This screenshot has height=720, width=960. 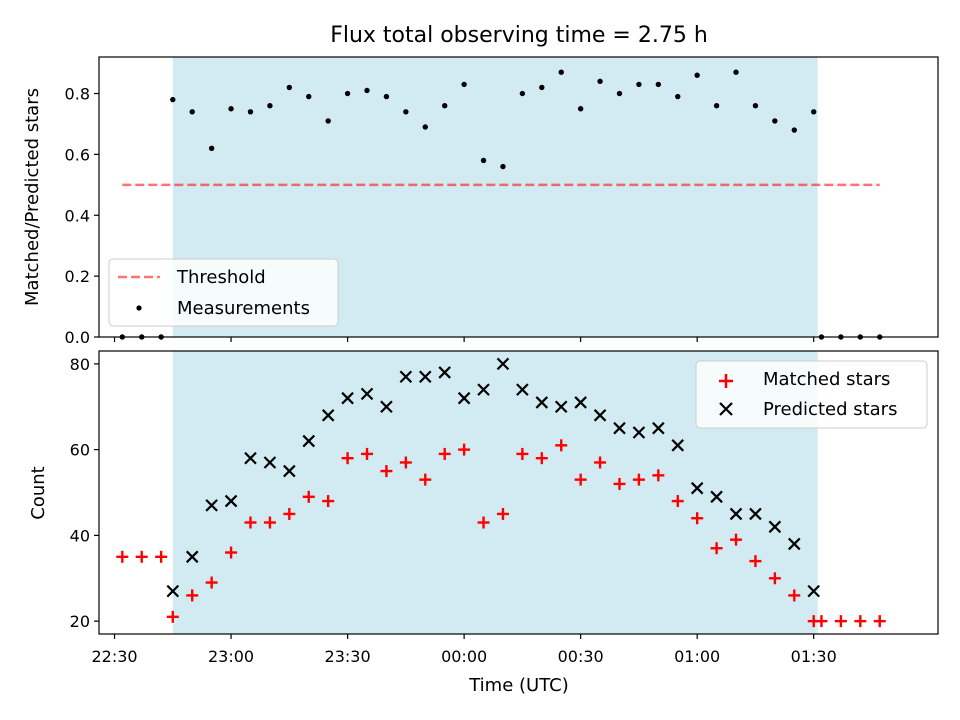 I want to click on x-tick-label: 01:30, so click(x=814, y=656).